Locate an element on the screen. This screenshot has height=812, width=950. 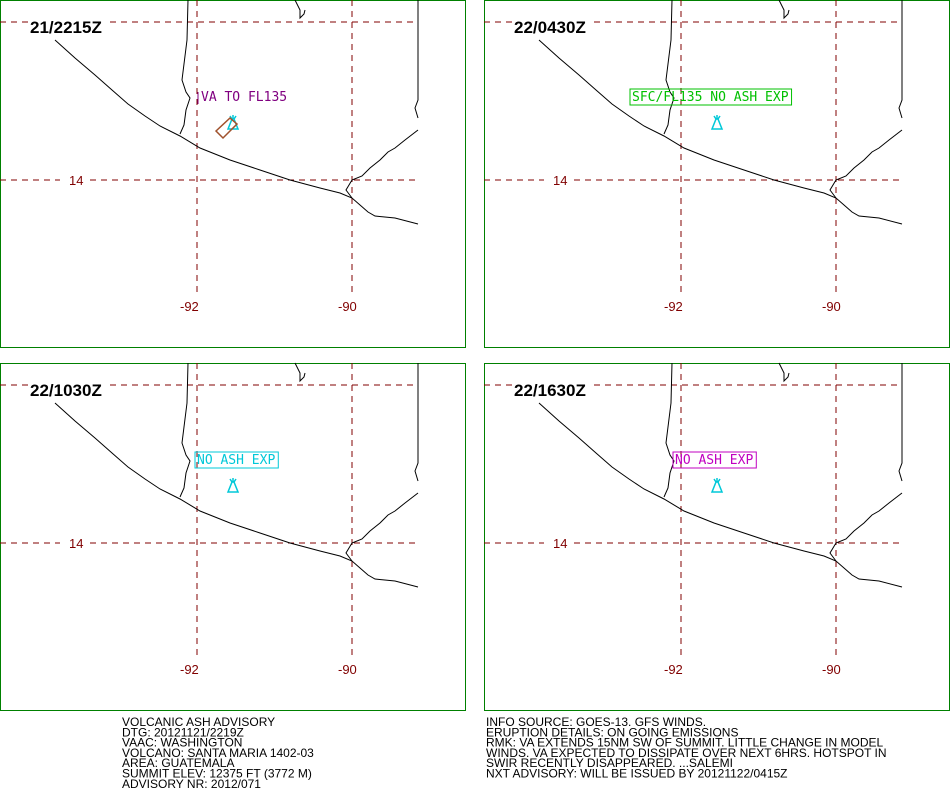
valid-time: 22/1030Z is located at coordinates (66, 390).